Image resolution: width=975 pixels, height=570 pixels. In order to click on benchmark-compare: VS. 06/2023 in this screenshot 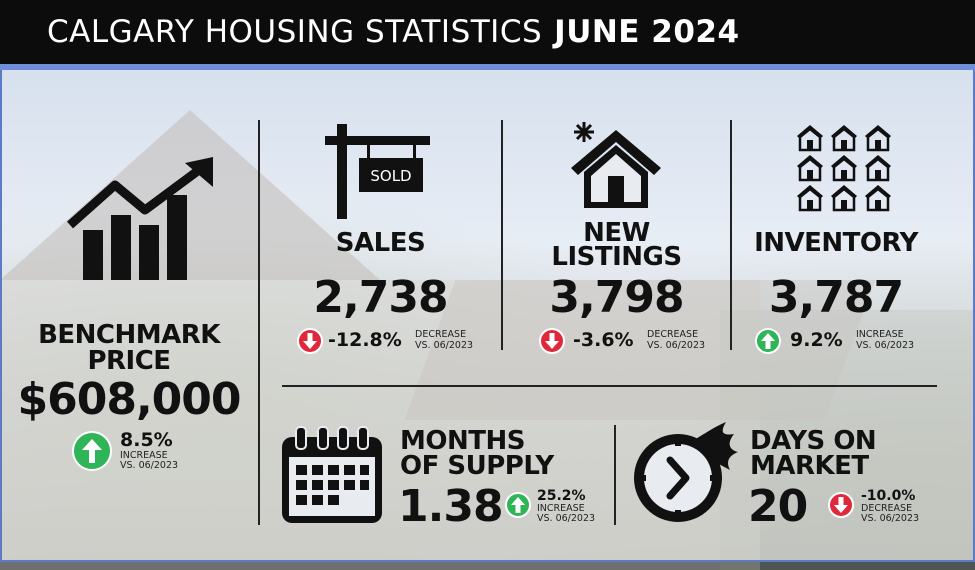, I will do `click(149, 465)`.